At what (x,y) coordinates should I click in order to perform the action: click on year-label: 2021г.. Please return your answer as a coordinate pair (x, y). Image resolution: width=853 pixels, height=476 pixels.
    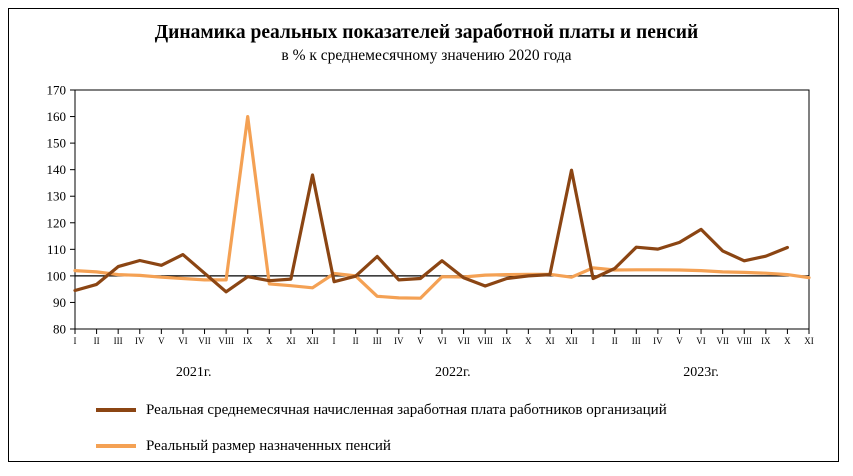
    Looking at the image, I should click on (194, 372).